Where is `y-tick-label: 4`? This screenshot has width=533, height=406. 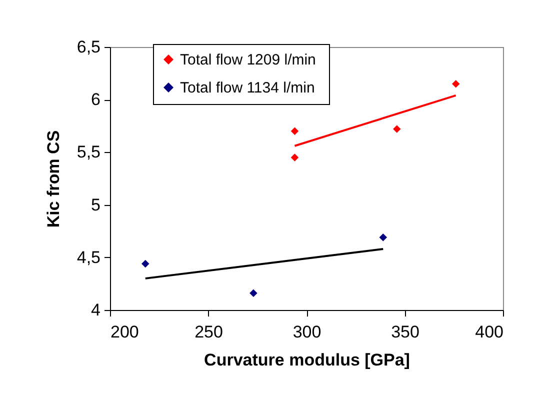 y-tick-label: 4 is located at coordinates (95, 310).